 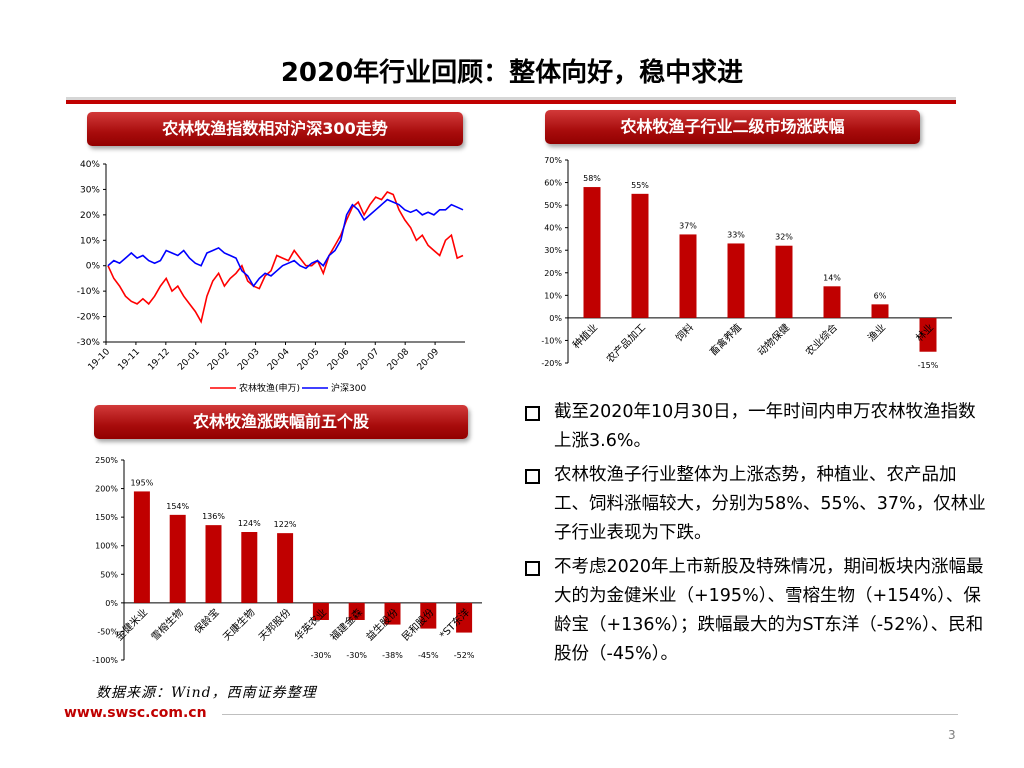 What do you see at coordinates (285, 243) in the screenshot?
I see `series-line-csi300` at bounding box center [285, 243].